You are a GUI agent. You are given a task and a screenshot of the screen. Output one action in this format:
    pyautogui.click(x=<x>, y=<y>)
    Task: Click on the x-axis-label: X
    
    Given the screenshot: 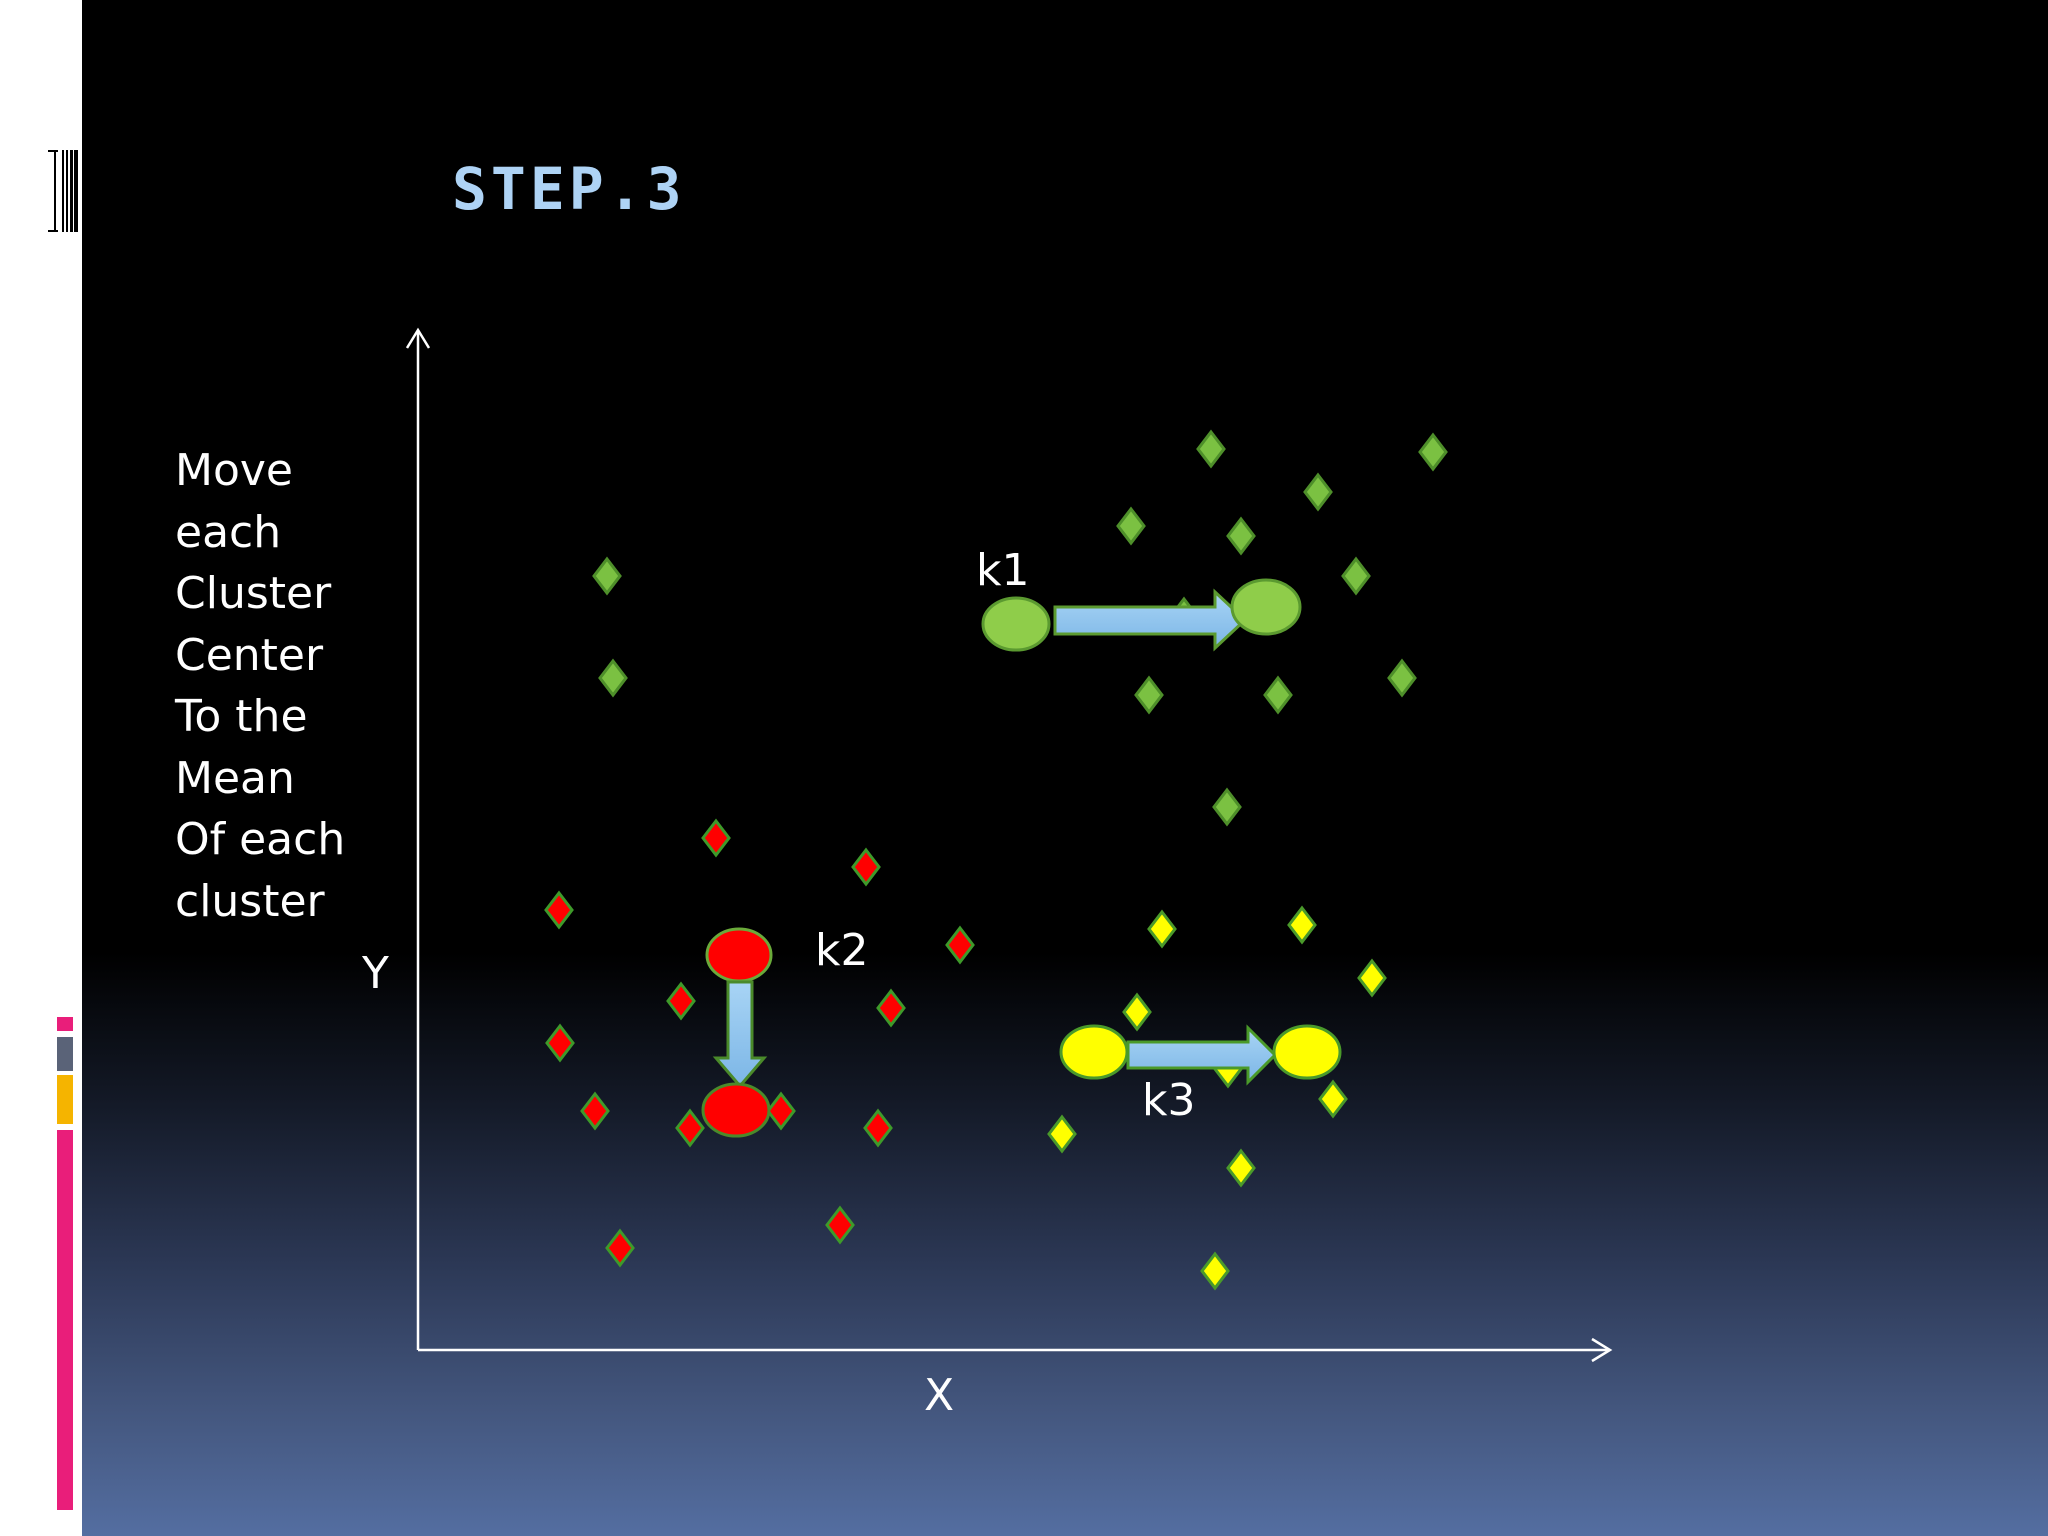 What is the action you would take?
    pyautogui.click(x=939, y=1395)
    